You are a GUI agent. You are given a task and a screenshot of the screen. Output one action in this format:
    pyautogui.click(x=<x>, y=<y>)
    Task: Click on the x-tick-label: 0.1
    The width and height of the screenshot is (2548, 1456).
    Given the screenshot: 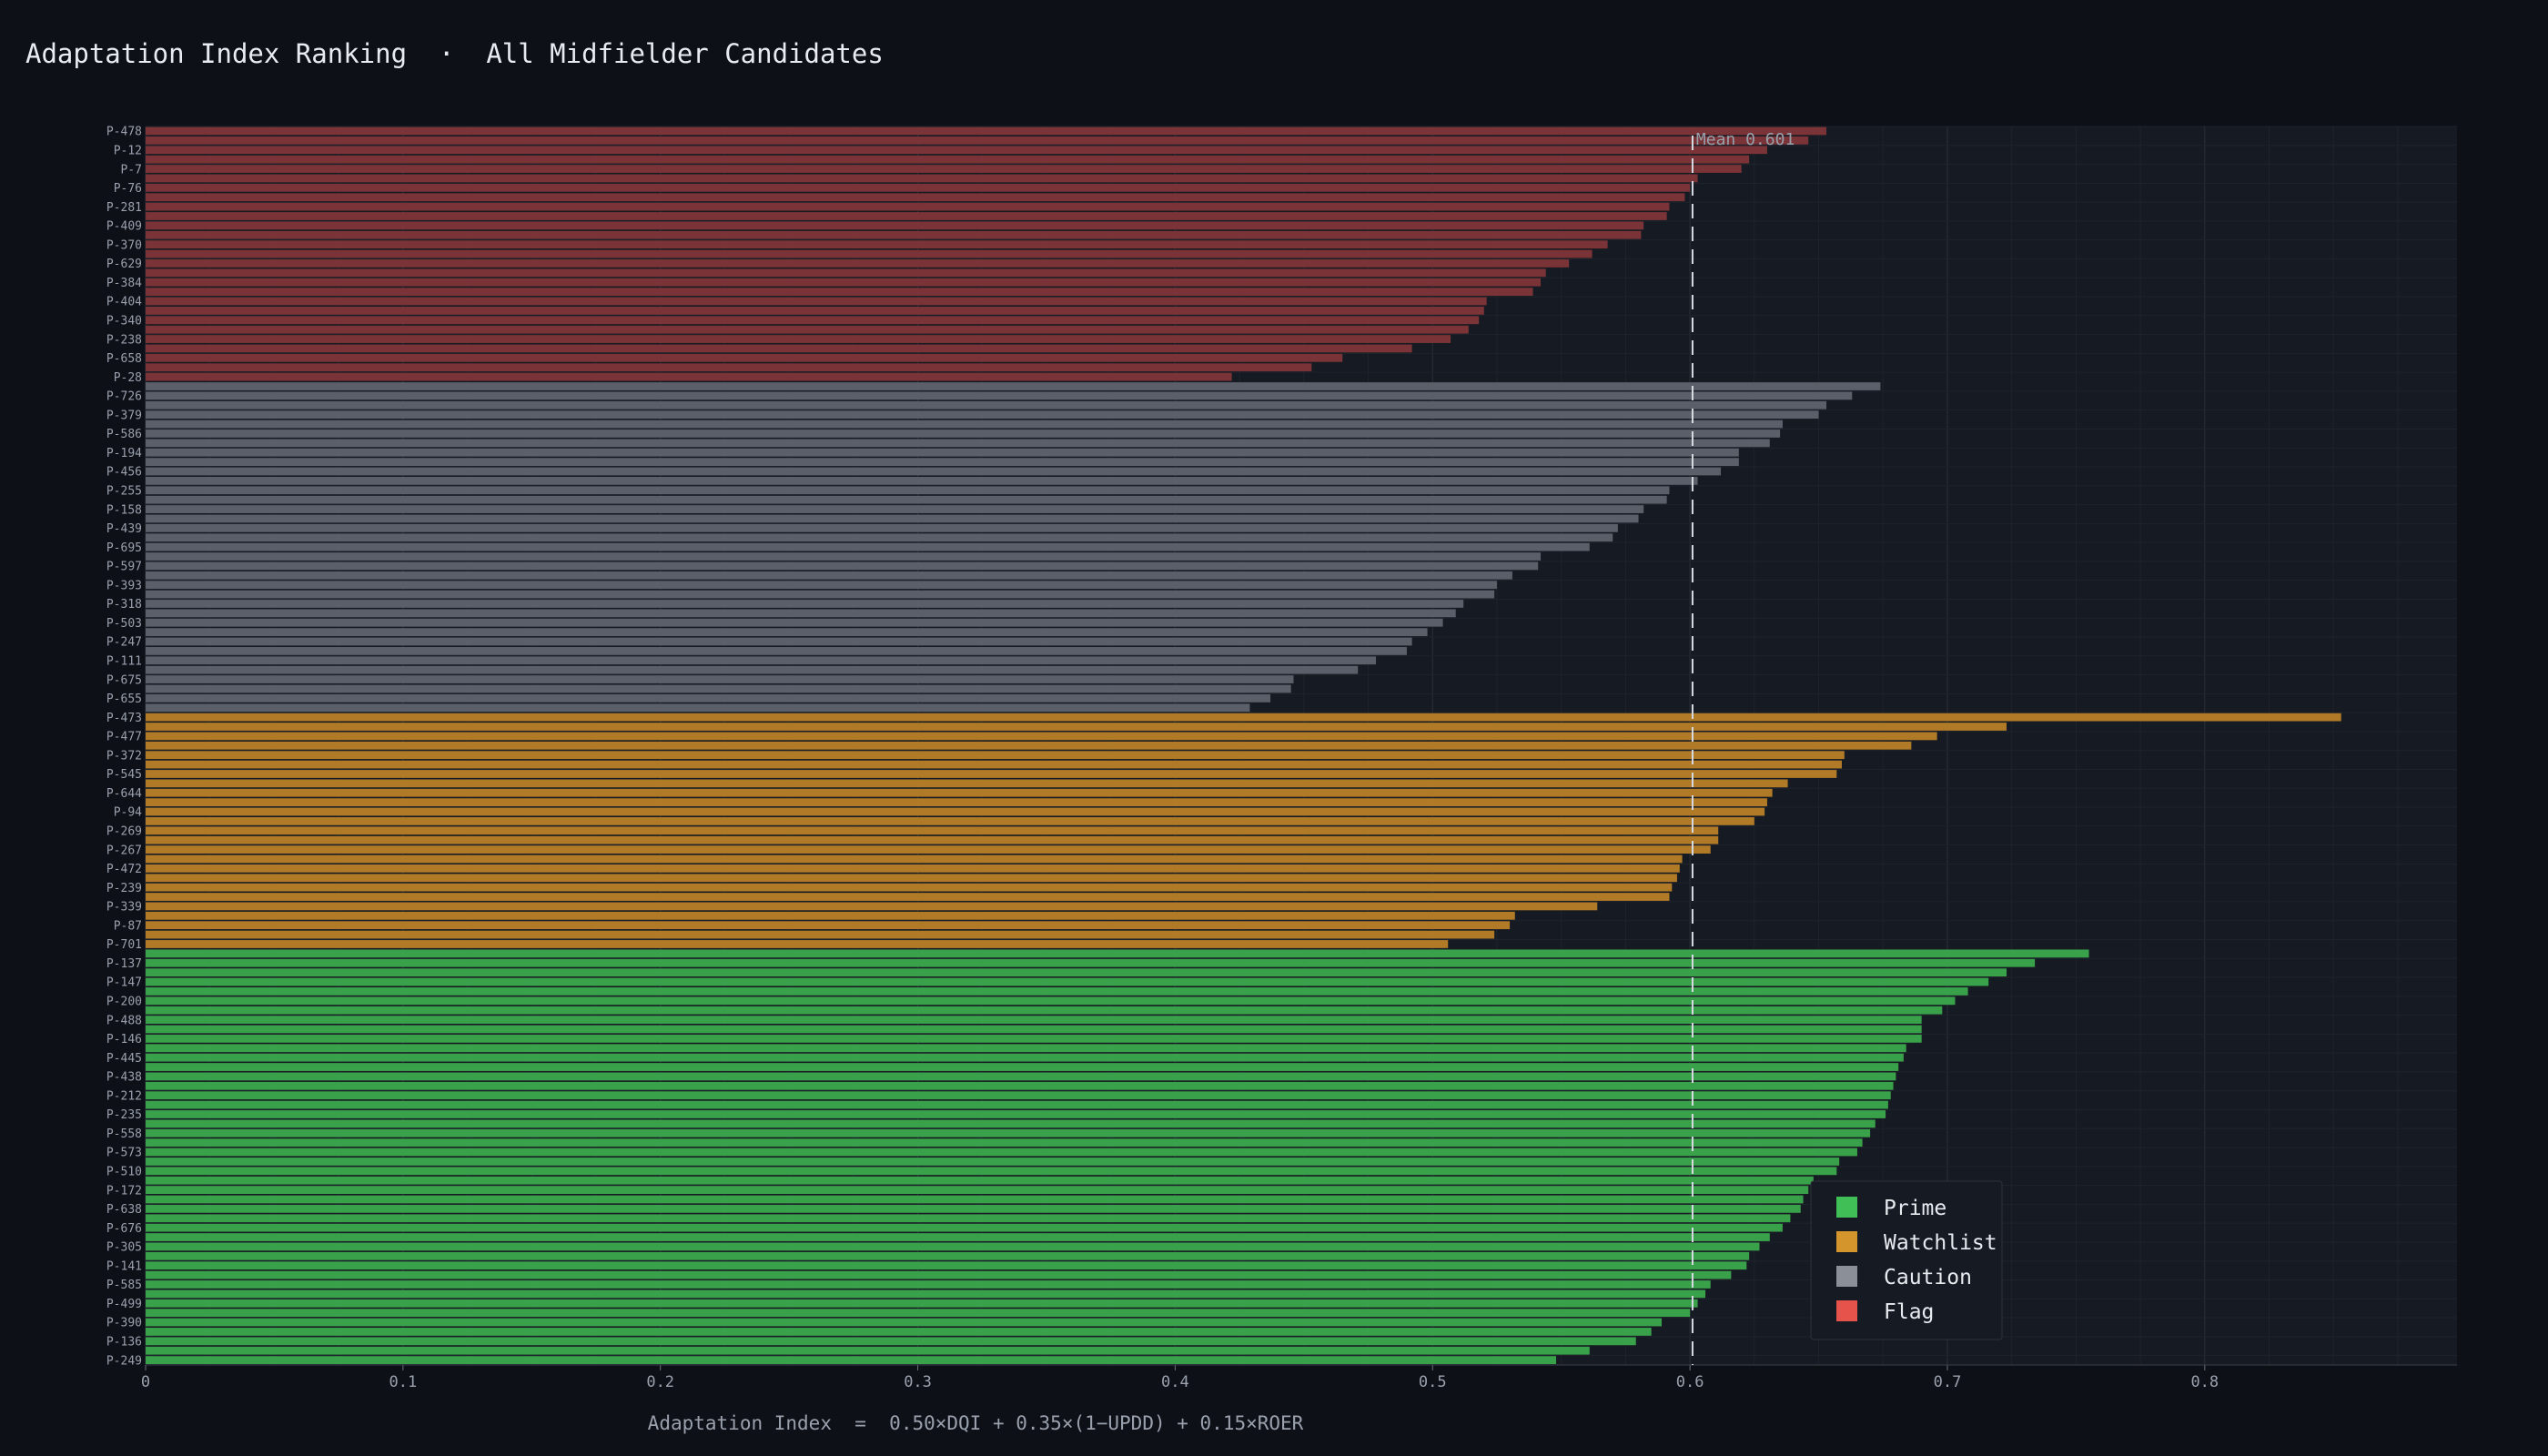 What is the action you would take?
    pyautogui.click(x=403, y=1382)
    